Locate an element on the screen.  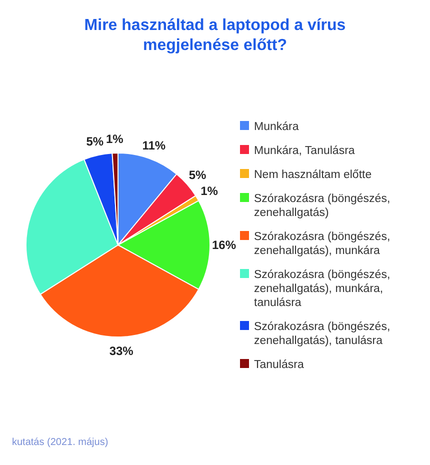
legend-label: Tanulásra is located at coordinates (279, 365).